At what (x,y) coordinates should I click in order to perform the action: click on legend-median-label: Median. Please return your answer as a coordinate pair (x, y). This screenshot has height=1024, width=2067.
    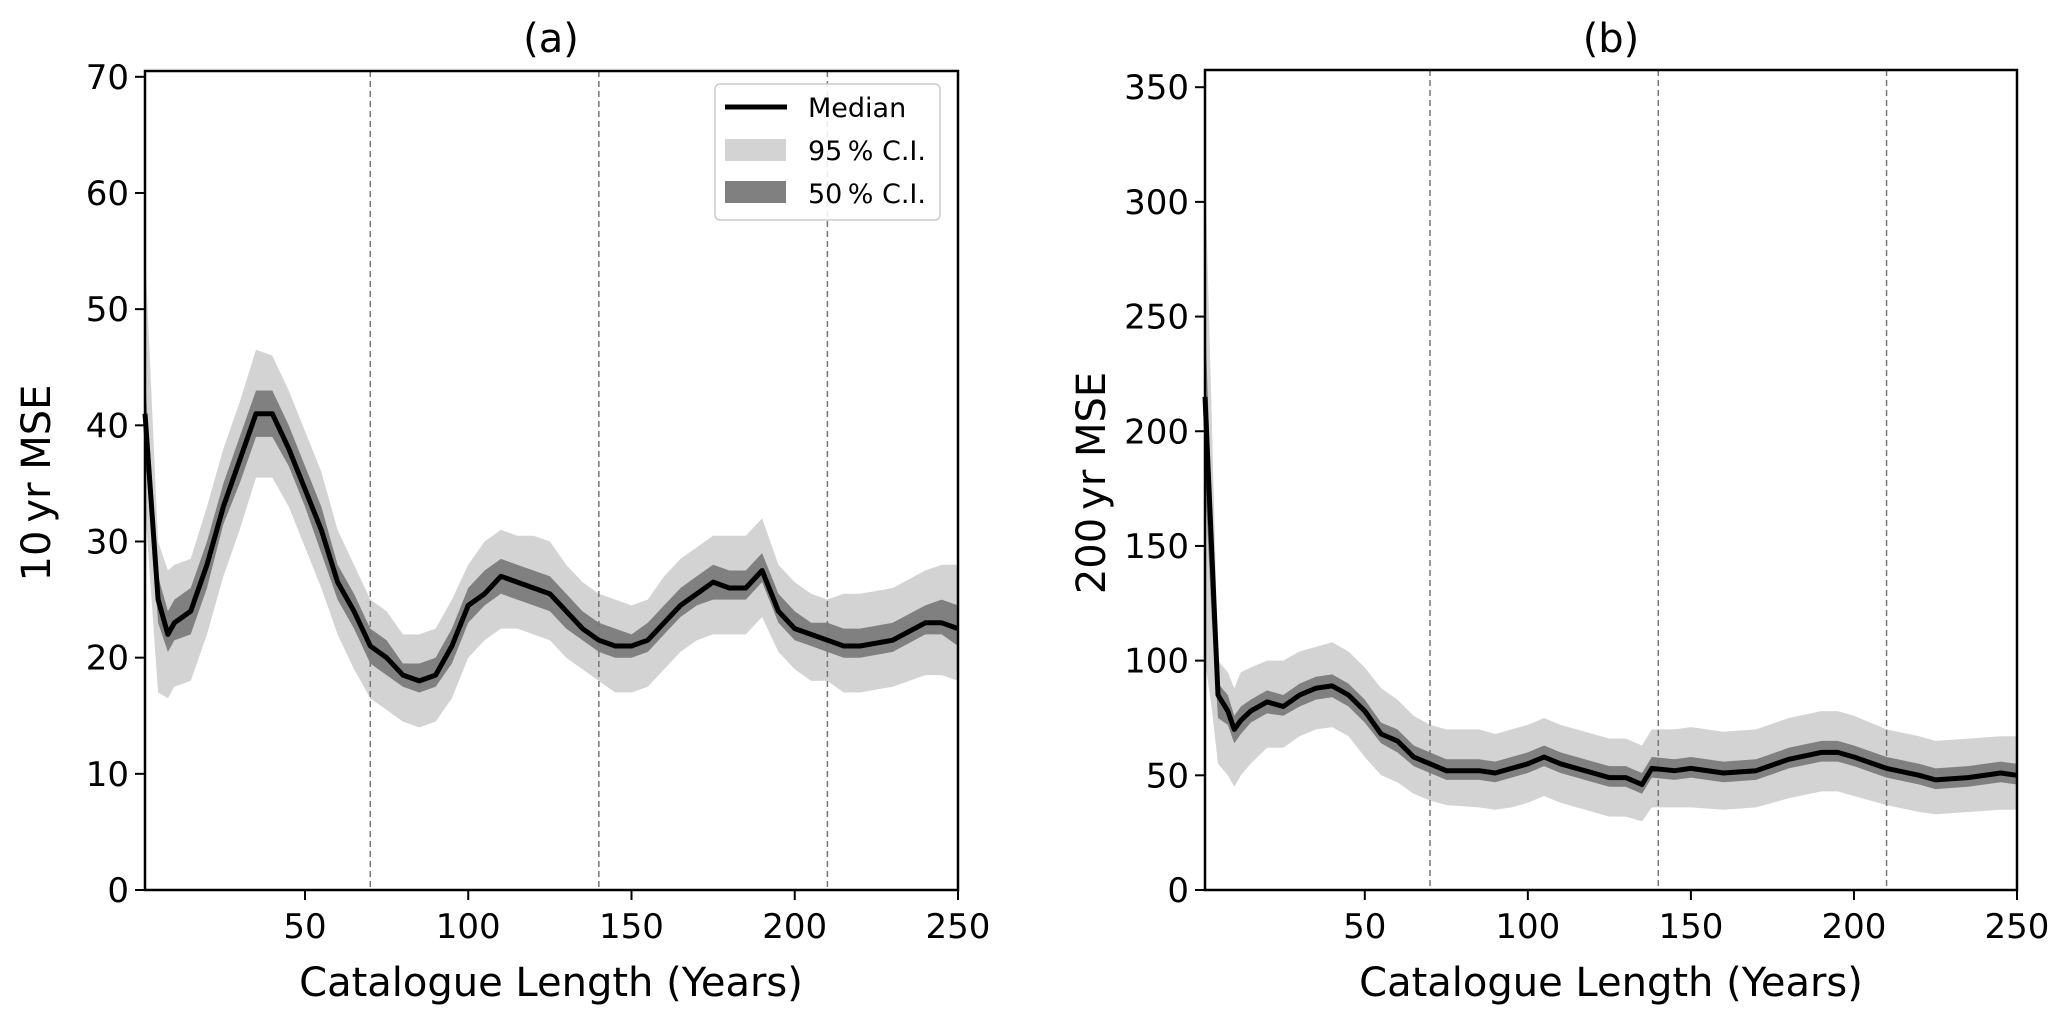
    Looking at the image, I should click on (857, 108).